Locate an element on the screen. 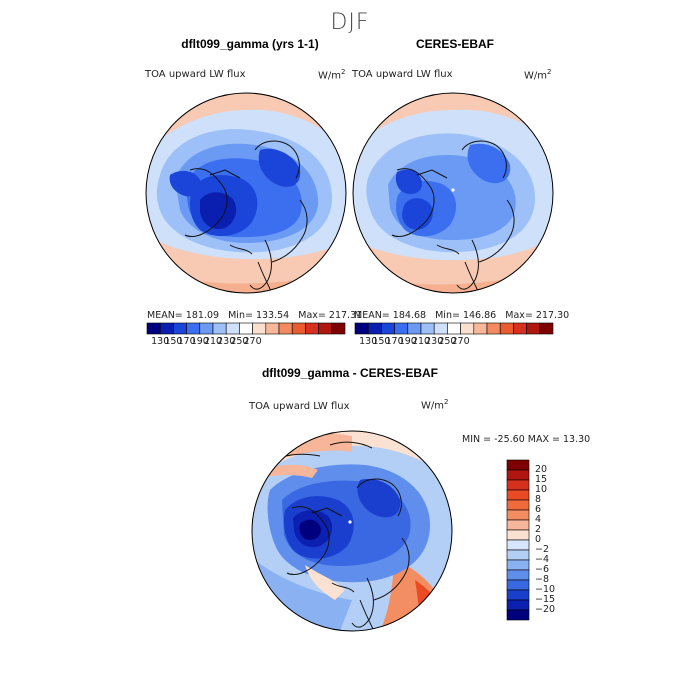  colorbar-tick-label: 4 is located at coordinates (538, 519).